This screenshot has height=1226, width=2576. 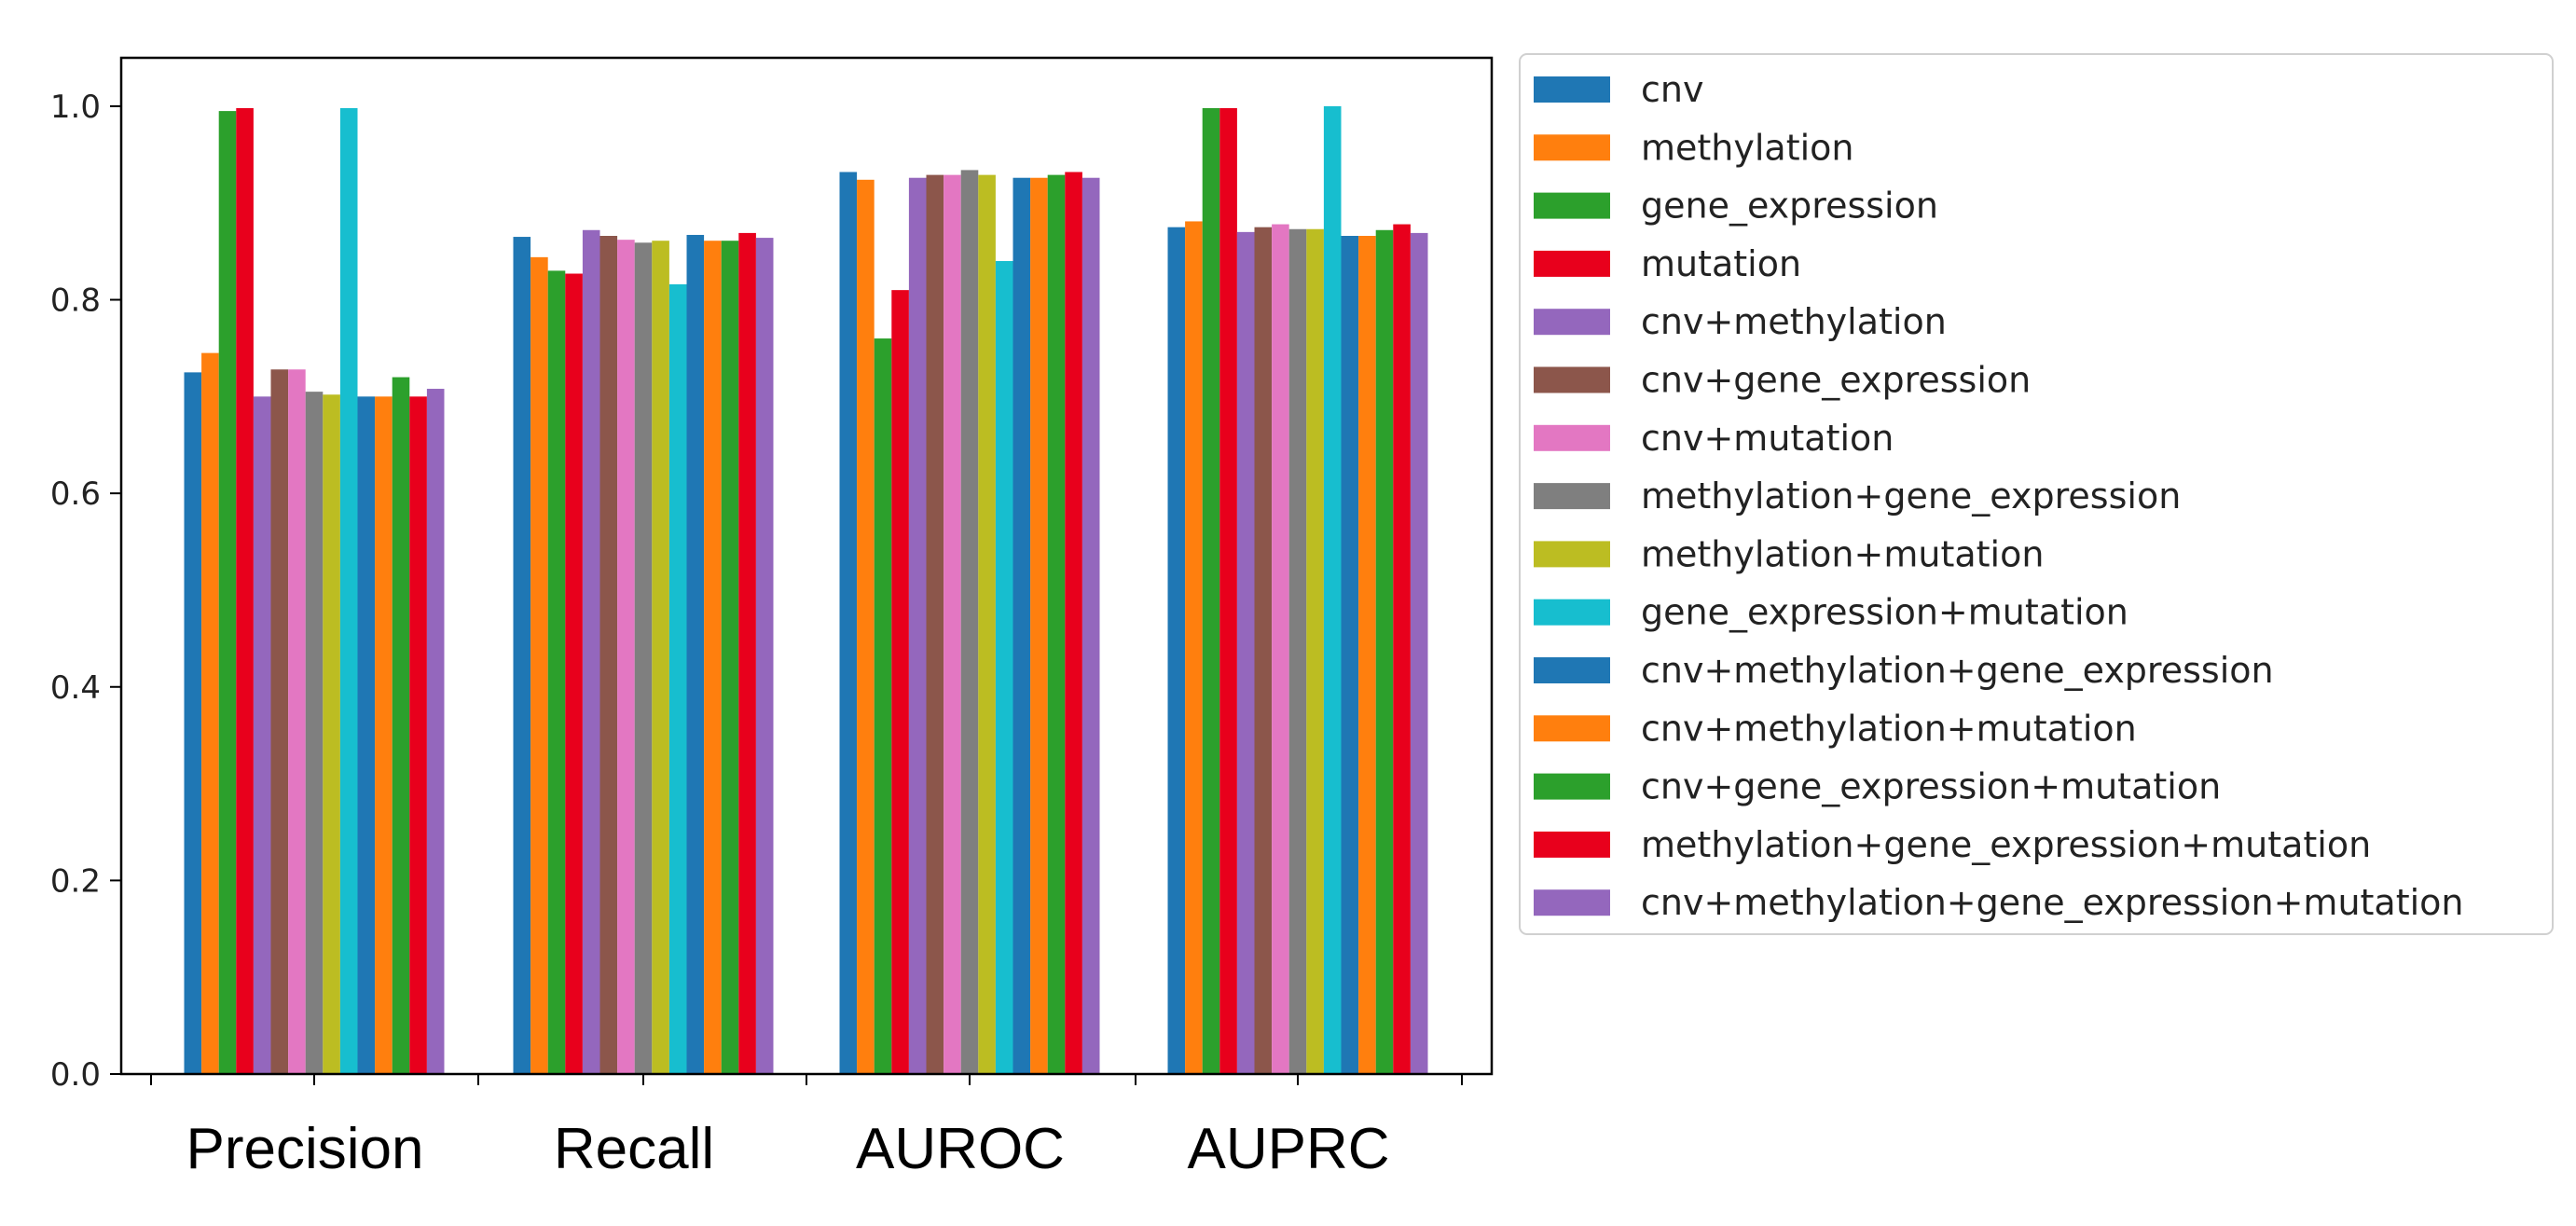 I want to click on legend-label: cnv, so click(x=1672, y=89).